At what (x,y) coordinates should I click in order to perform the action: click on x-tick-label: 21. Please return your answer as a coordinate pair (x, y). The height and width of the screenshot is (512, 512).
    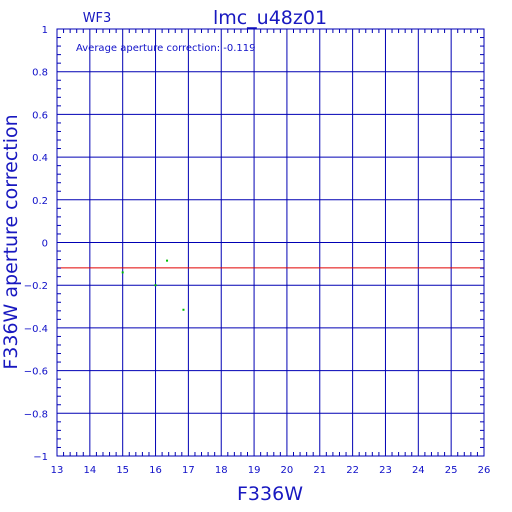
    Looking at the image, I should click on (319, 470).